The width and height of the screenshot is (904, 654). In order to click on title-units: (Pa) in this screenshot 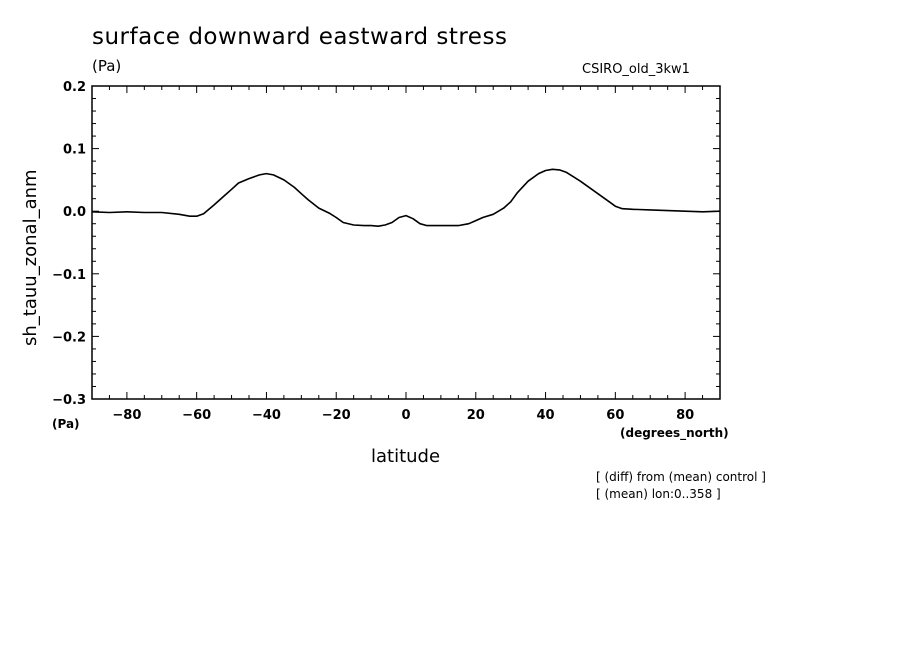, I will do `click(107, 66)`.